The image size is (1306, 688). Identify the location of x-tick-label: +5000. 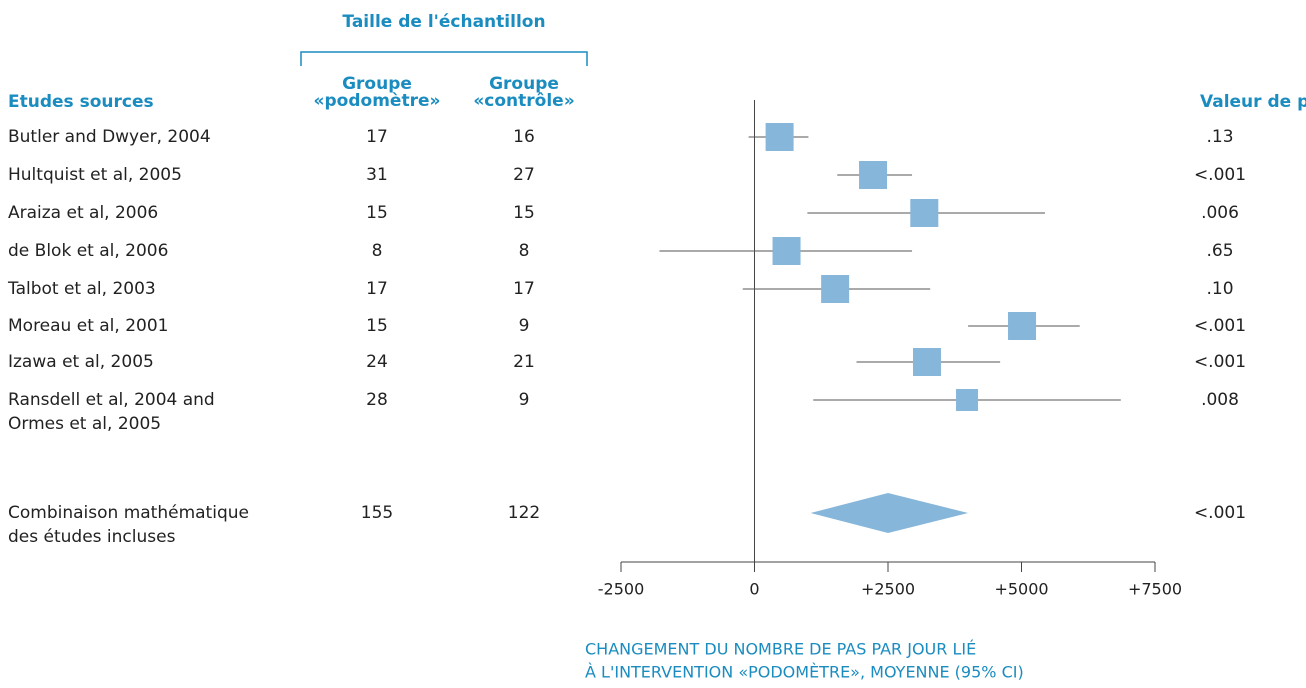
(1021, 589).